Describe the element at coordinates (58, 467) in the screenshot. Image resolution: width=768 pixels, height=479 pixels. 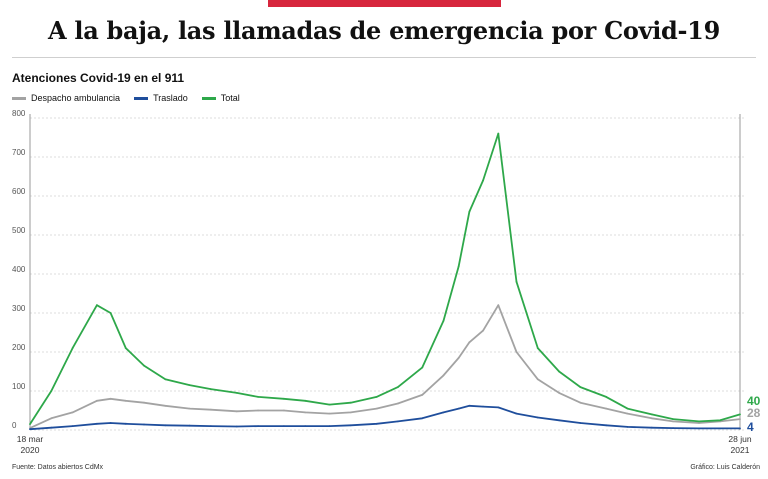
I see `source-note: Fuente: Datos abiertos CdMx` at that location.